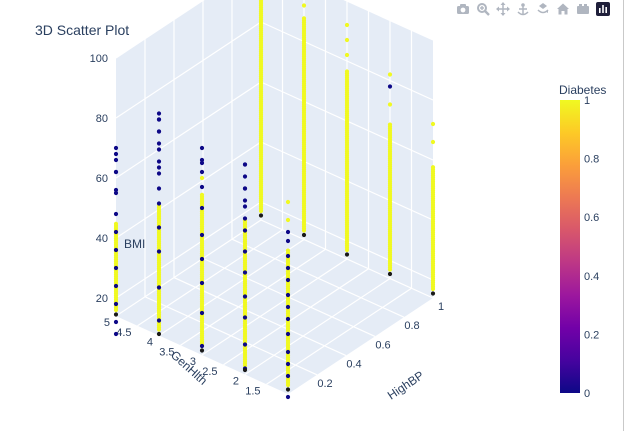  I want to click on hover-icon, so click(583, 9).